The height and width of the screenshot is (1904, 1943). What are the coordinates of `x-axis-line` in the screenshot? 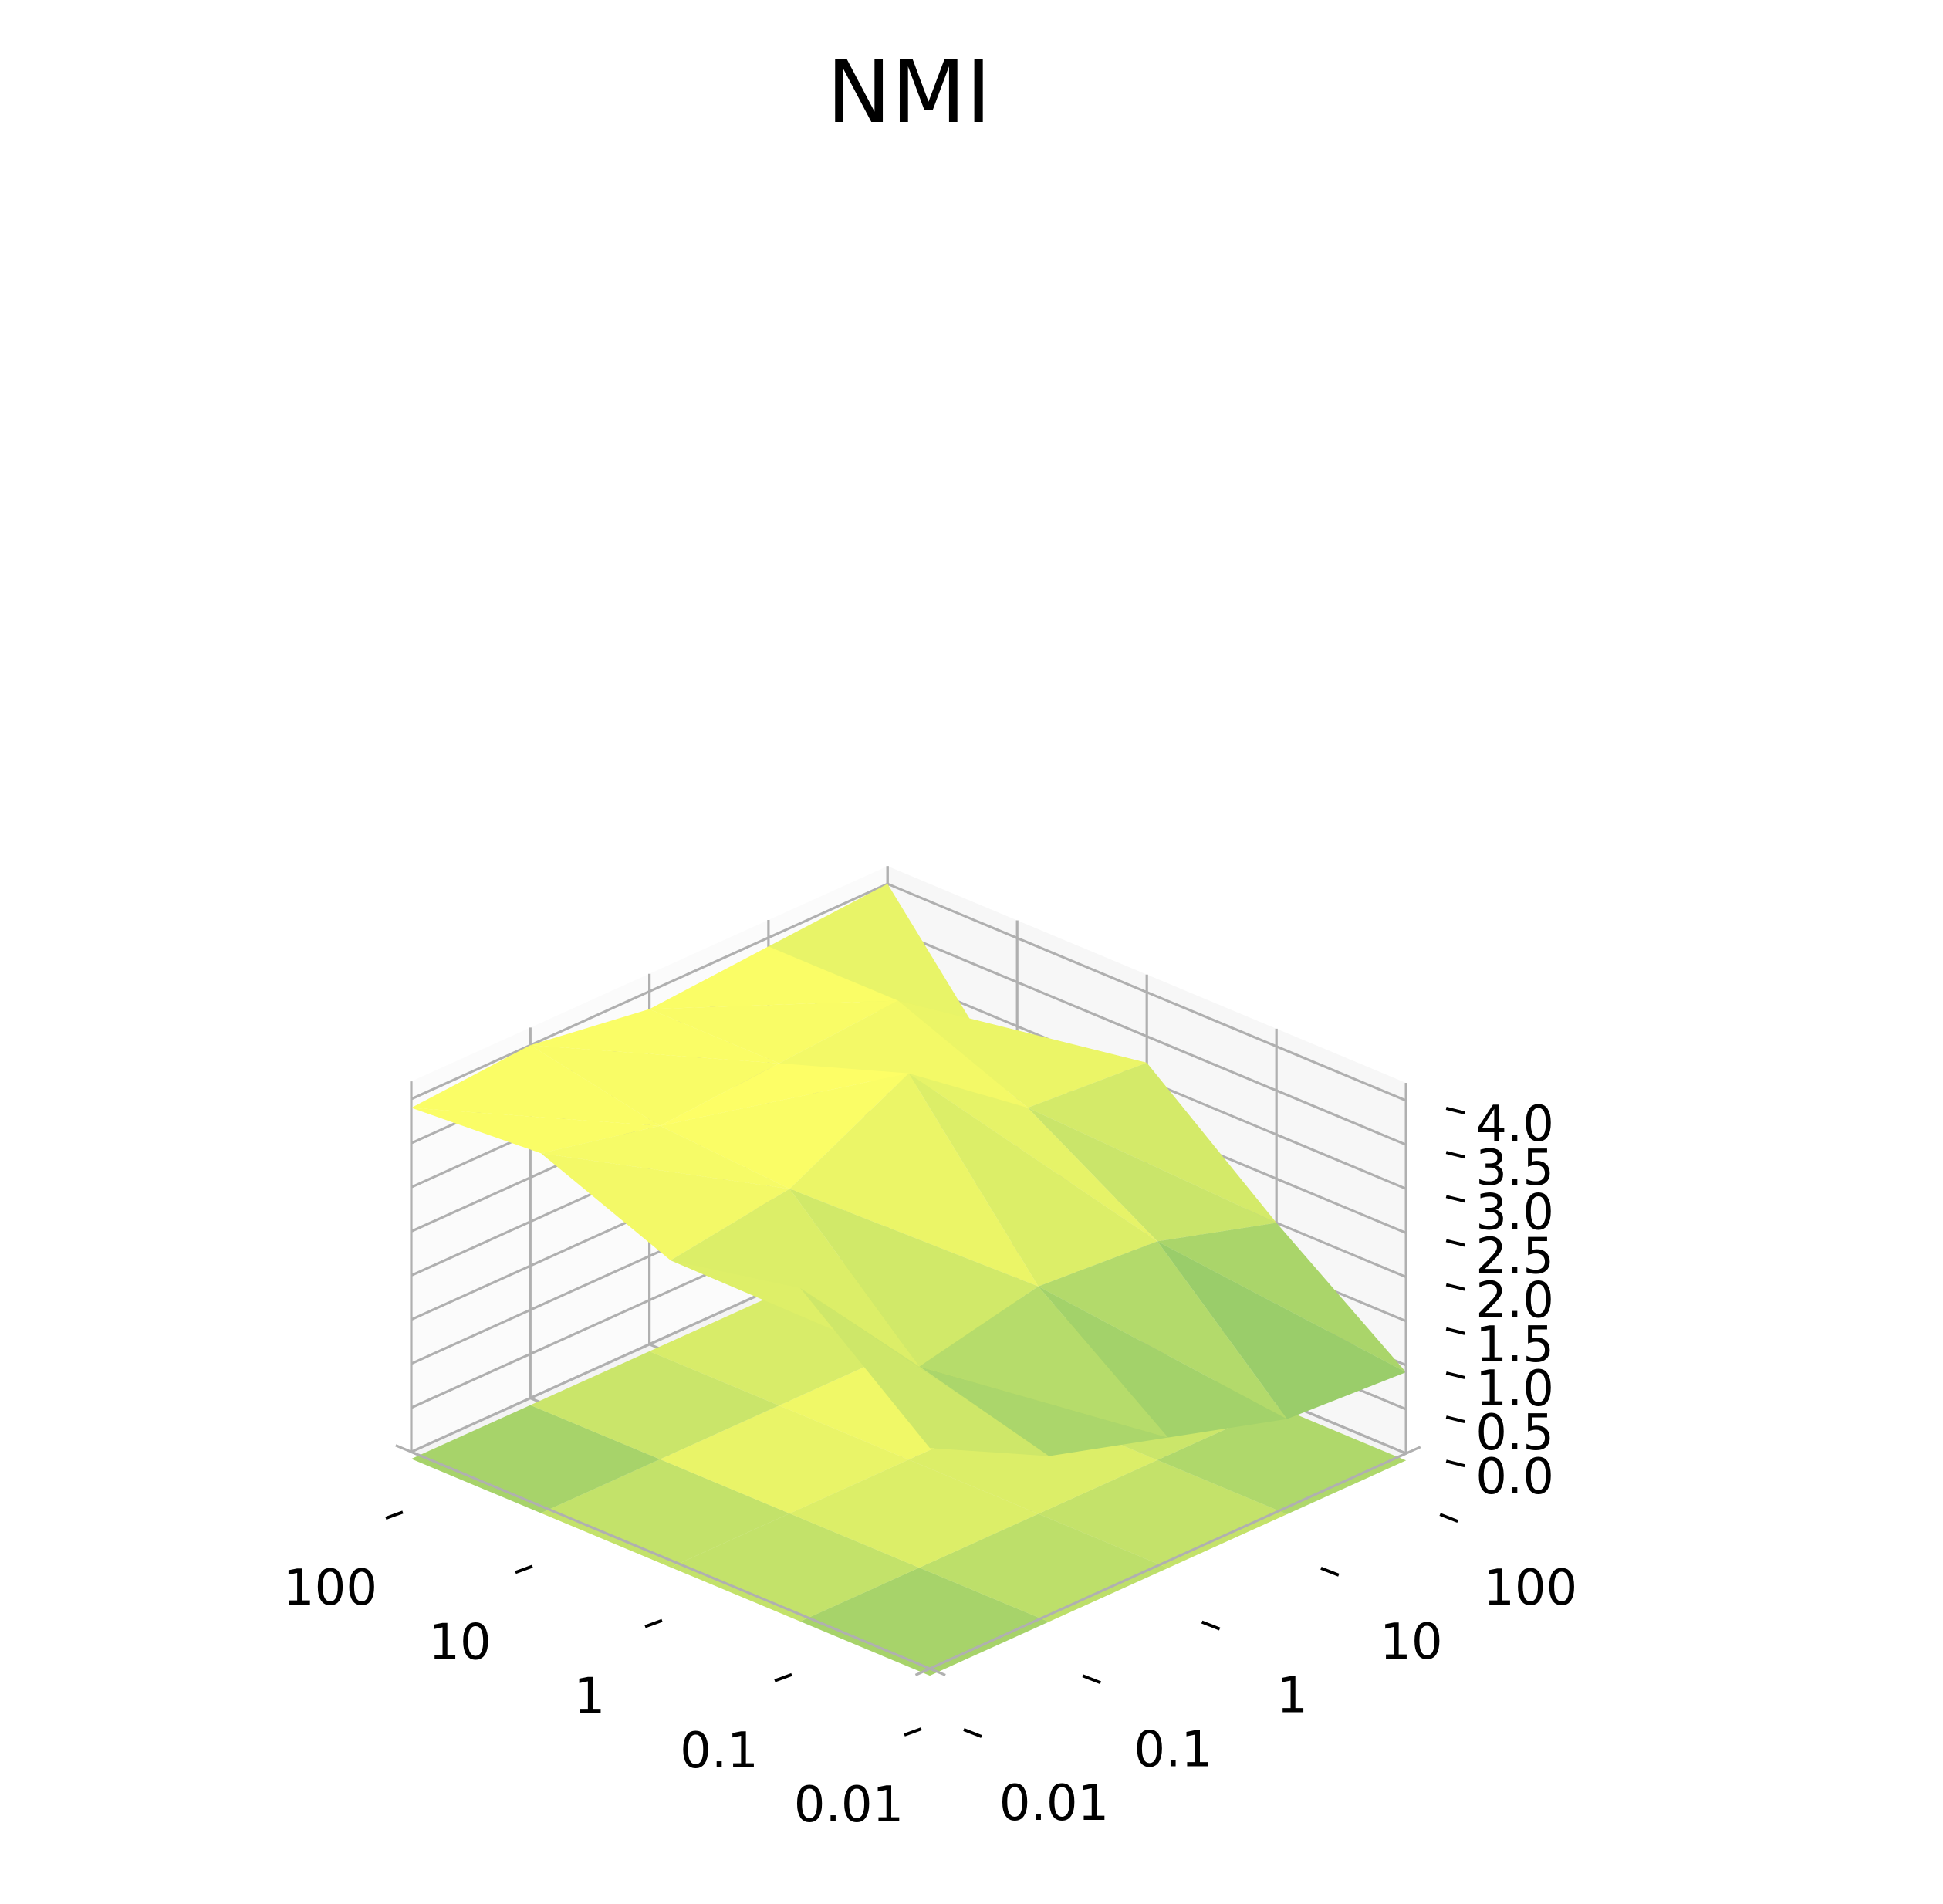 It's located at (670, 1560).